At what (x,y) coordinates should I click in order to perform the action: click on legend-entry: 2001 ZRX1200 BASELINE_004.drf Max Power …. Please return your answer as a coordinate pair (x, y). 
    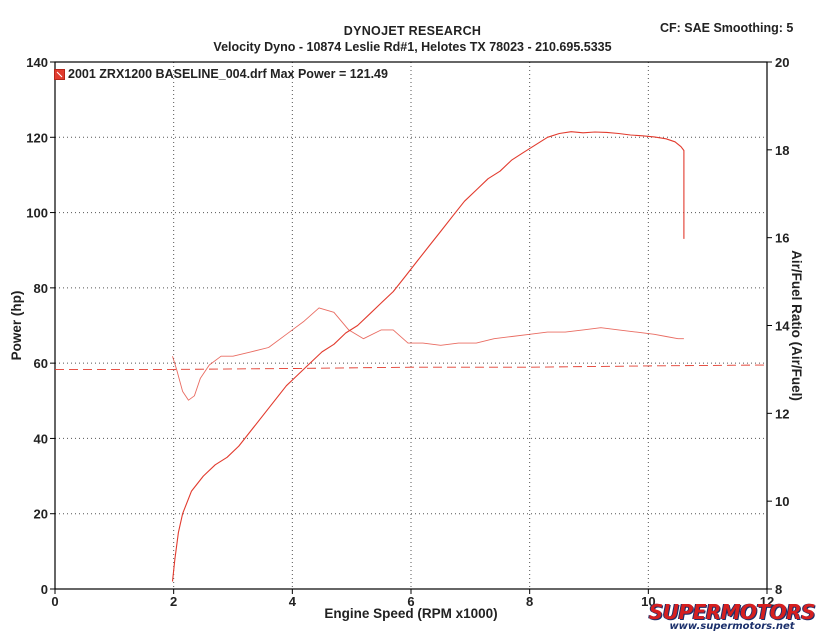
    Looking at the image, I should click on (228, 74).